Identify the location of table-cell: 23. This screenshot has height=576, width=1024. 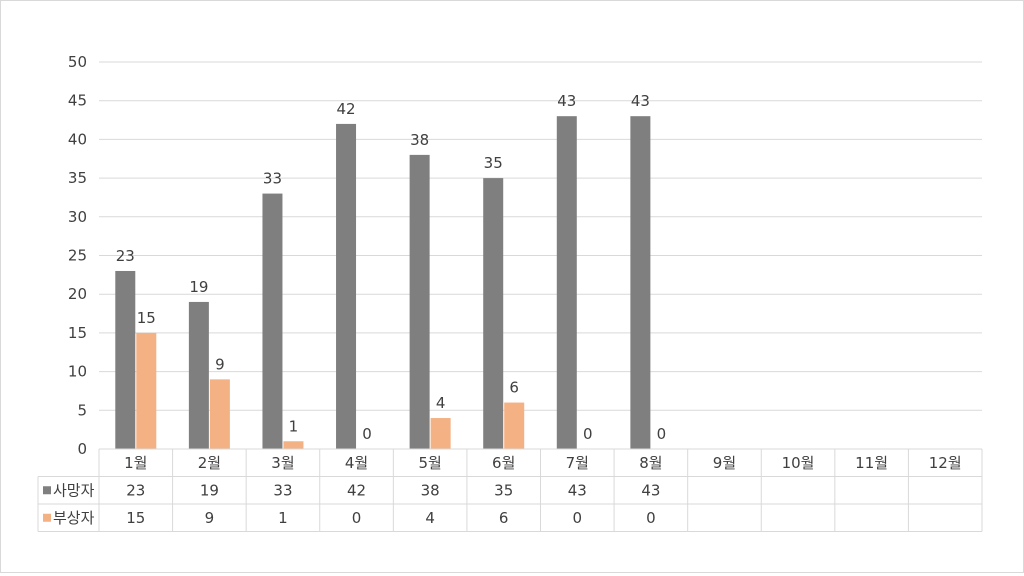
(135, 490).